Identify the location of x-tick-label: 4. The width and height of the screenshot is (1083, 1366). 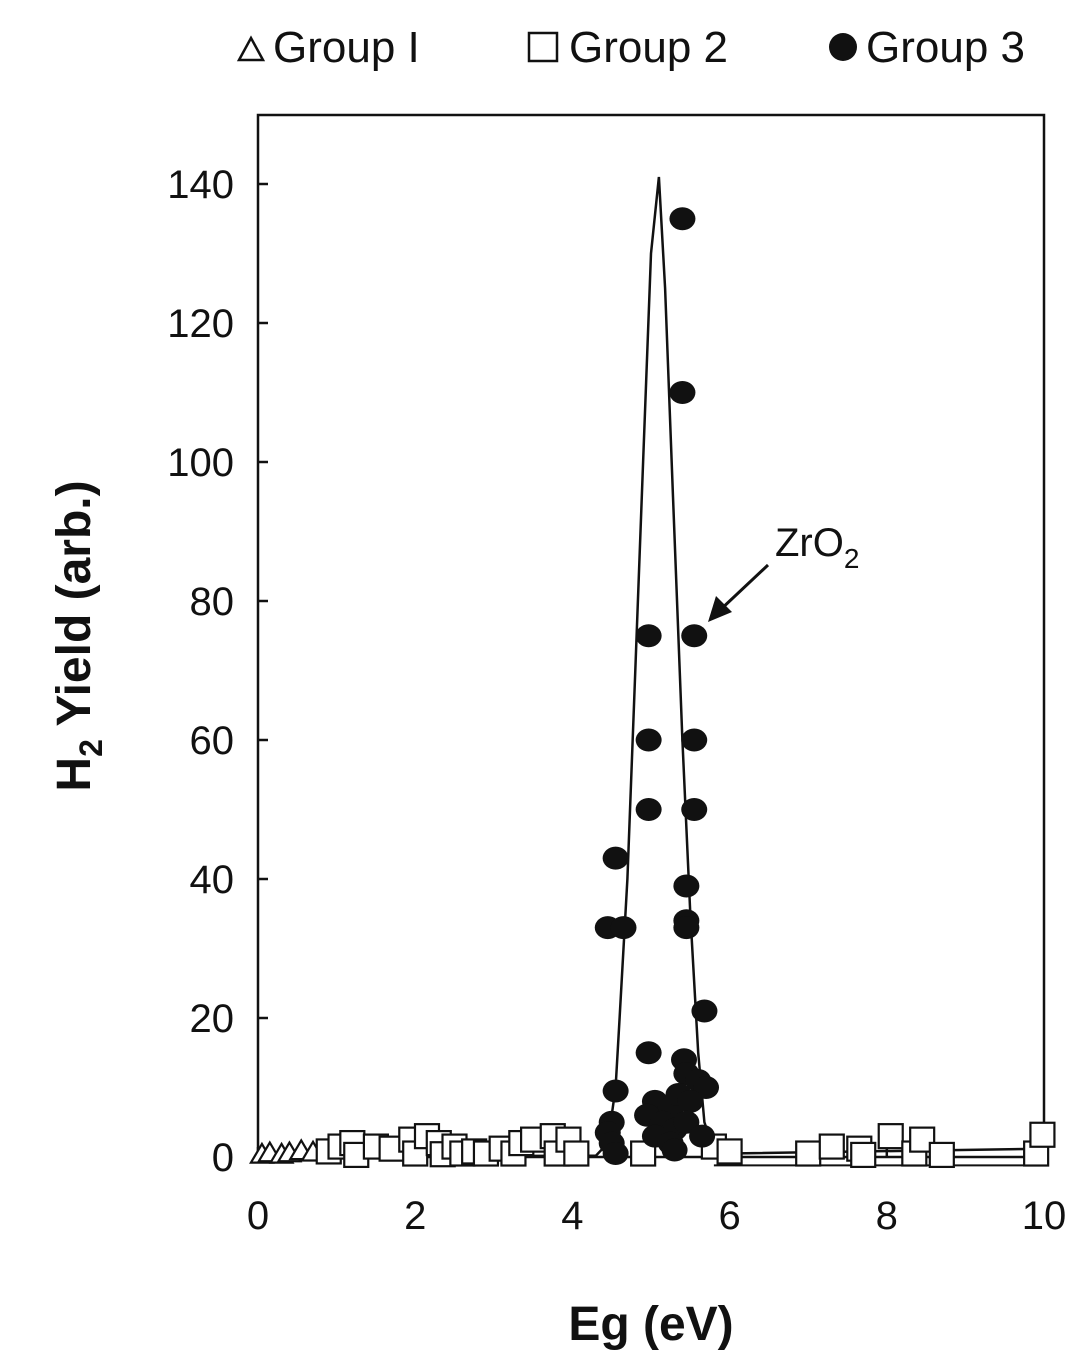
(572, 1216).